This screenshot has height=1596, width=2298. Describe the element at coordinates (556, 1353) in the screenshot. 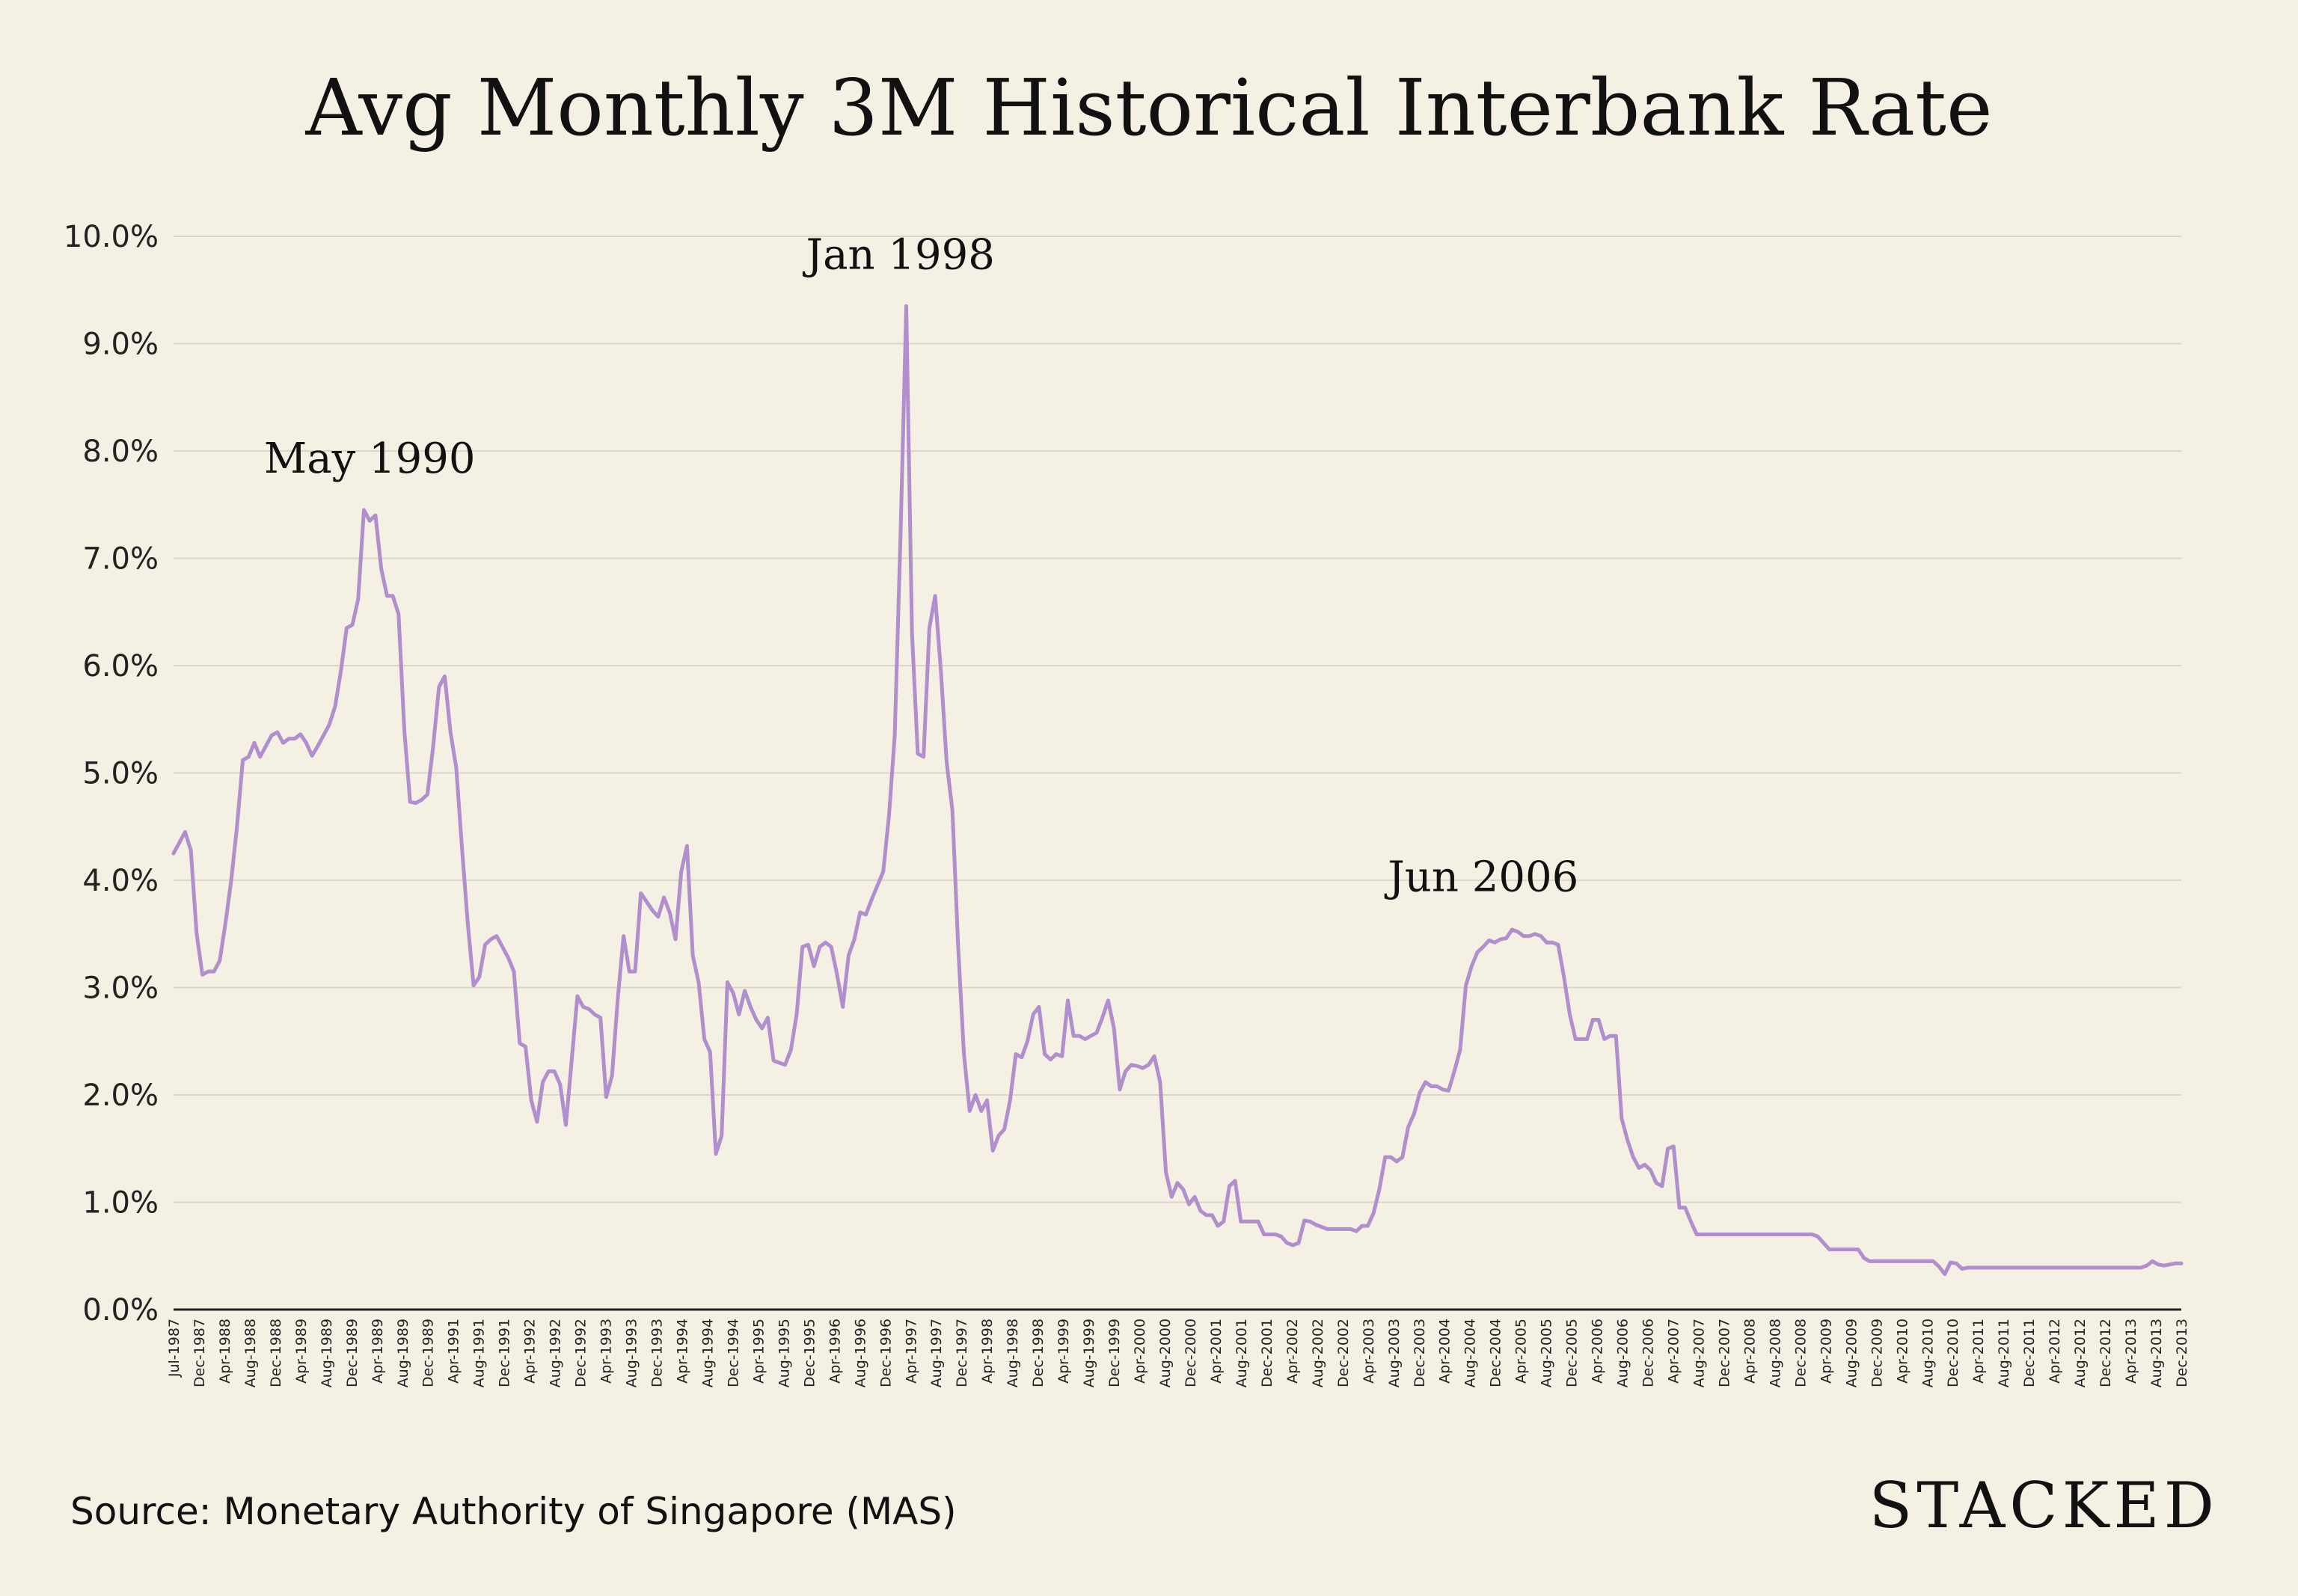

I see `x-tick-label: Aug-1992` at that location.